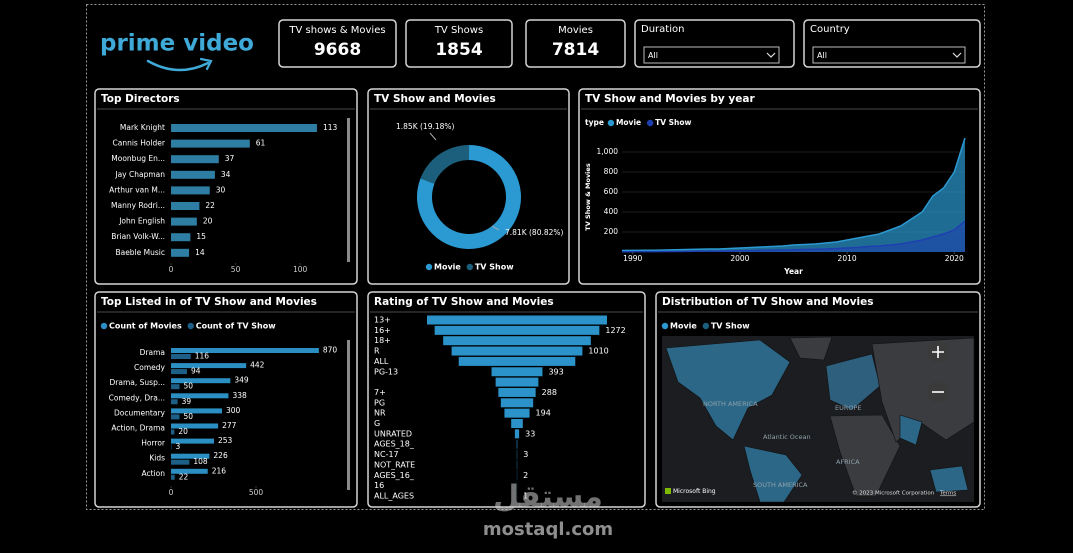 The height and width of the screenshot is (553, 1073). I want to click on map-copyright: © 2023 Microsoft Corporation, so click(893, 493).